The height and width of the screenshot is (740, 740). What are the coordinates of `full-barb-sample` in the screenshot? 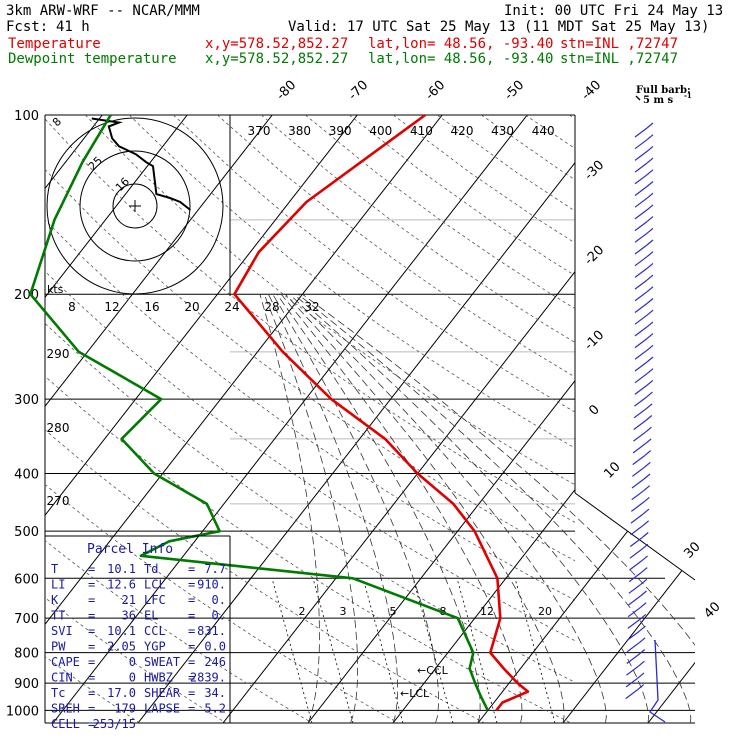 It's located at (638, 98).